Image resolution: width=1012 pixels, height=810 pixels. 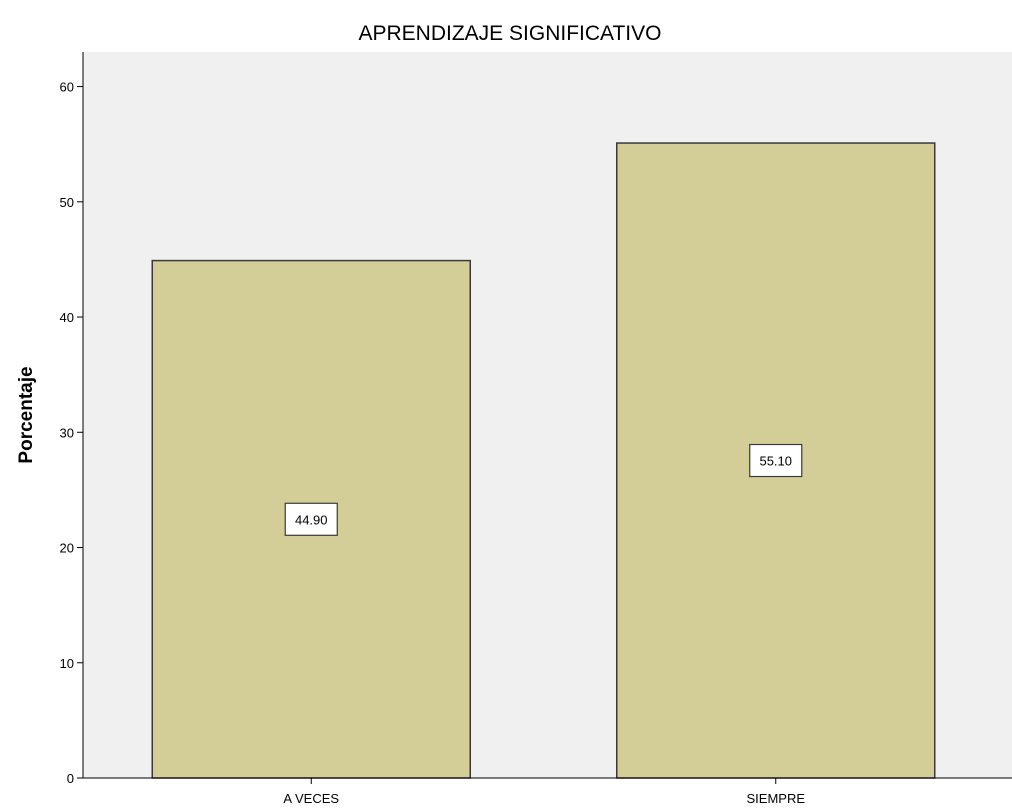 What do you see at coordinates (67, 663) in the screenshot?
I see `y-tick-label: 10` at bounding box center [67, 663].